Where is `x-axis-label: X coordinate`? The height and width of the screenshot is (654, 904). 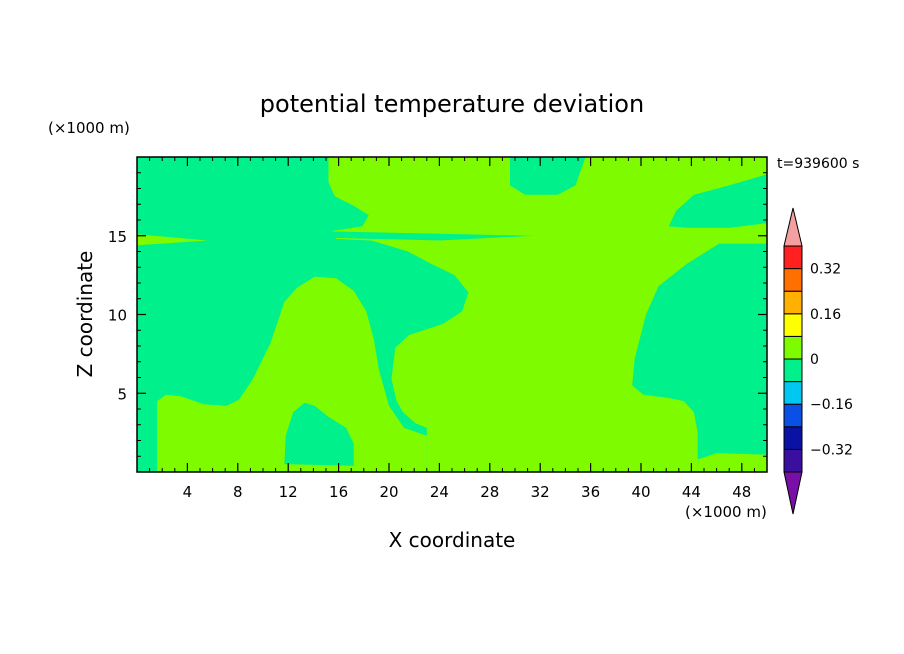 x-axis-label: X coordinate is located at coordinates (452, 540).